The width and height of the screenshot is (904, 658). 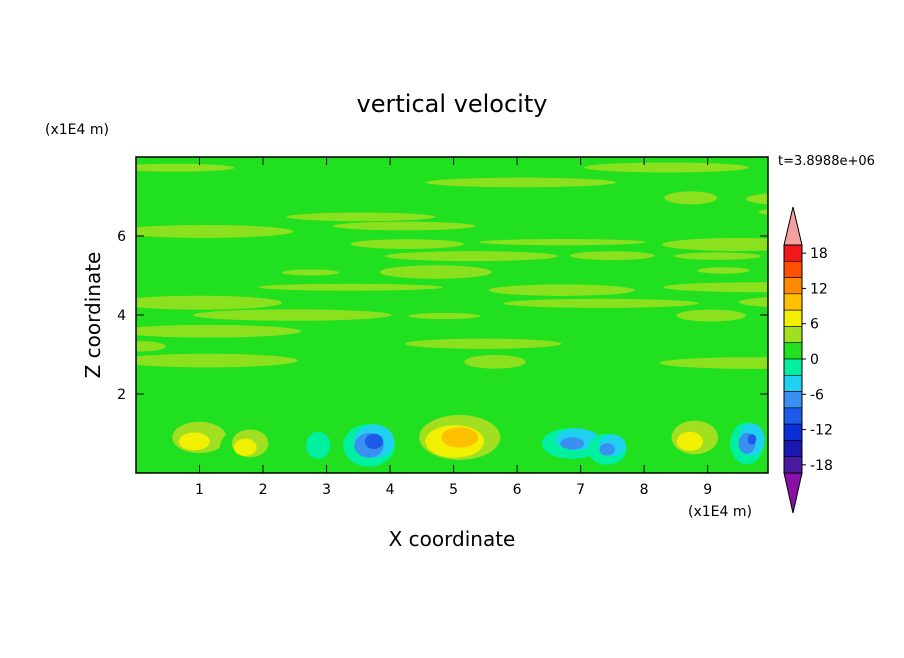 What do you see at coordinates (793, 493) in the screenshot?
I see `colorbar-min-triangle` at bounding box center [793, 493].